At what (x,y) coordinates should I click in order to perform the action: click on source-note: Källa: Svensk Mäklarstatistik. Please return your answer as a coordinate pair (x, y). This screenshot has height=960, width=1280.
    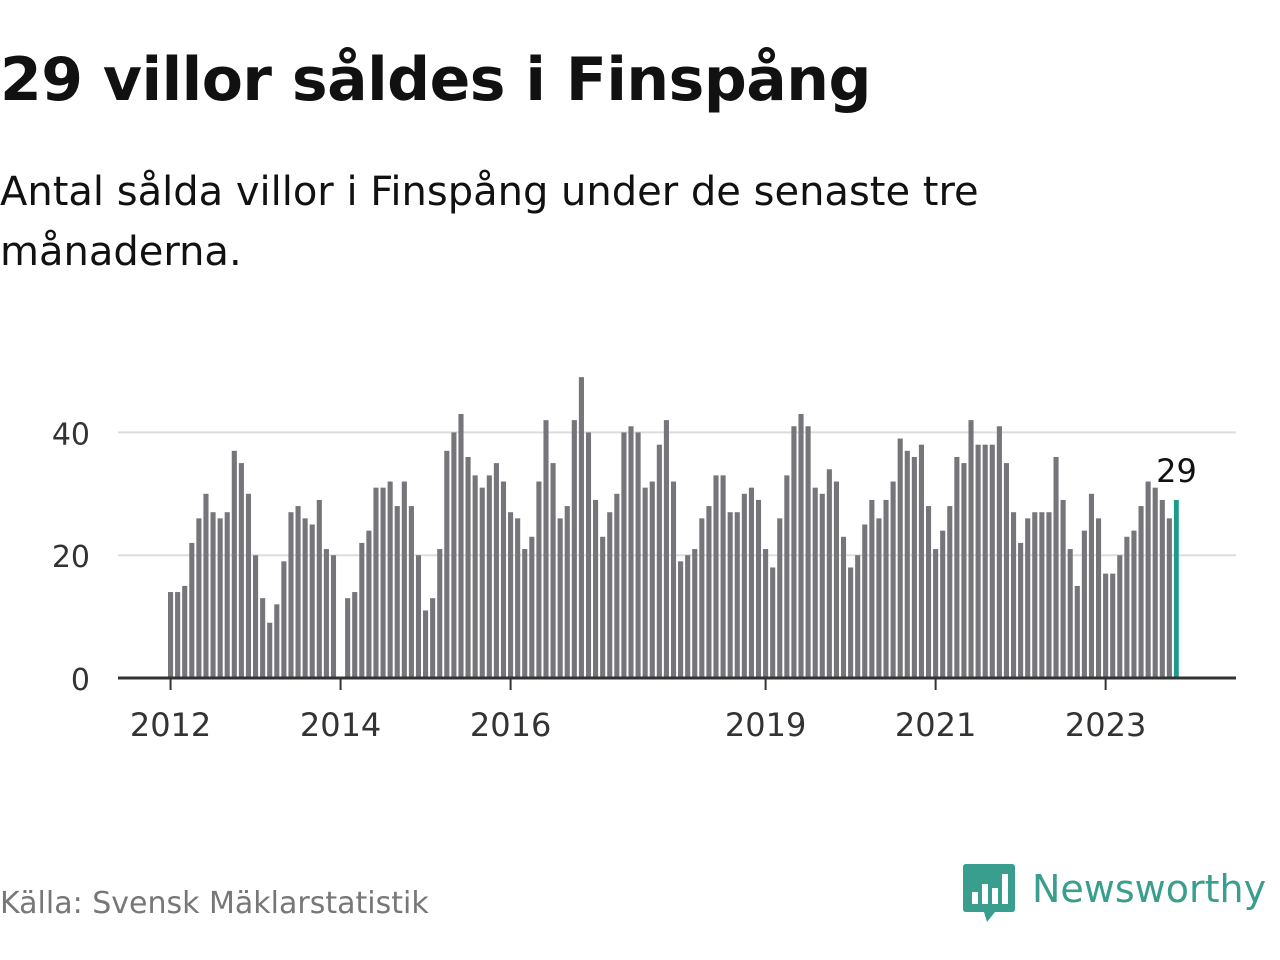
    Looking at the image, I should click on (214, 903).